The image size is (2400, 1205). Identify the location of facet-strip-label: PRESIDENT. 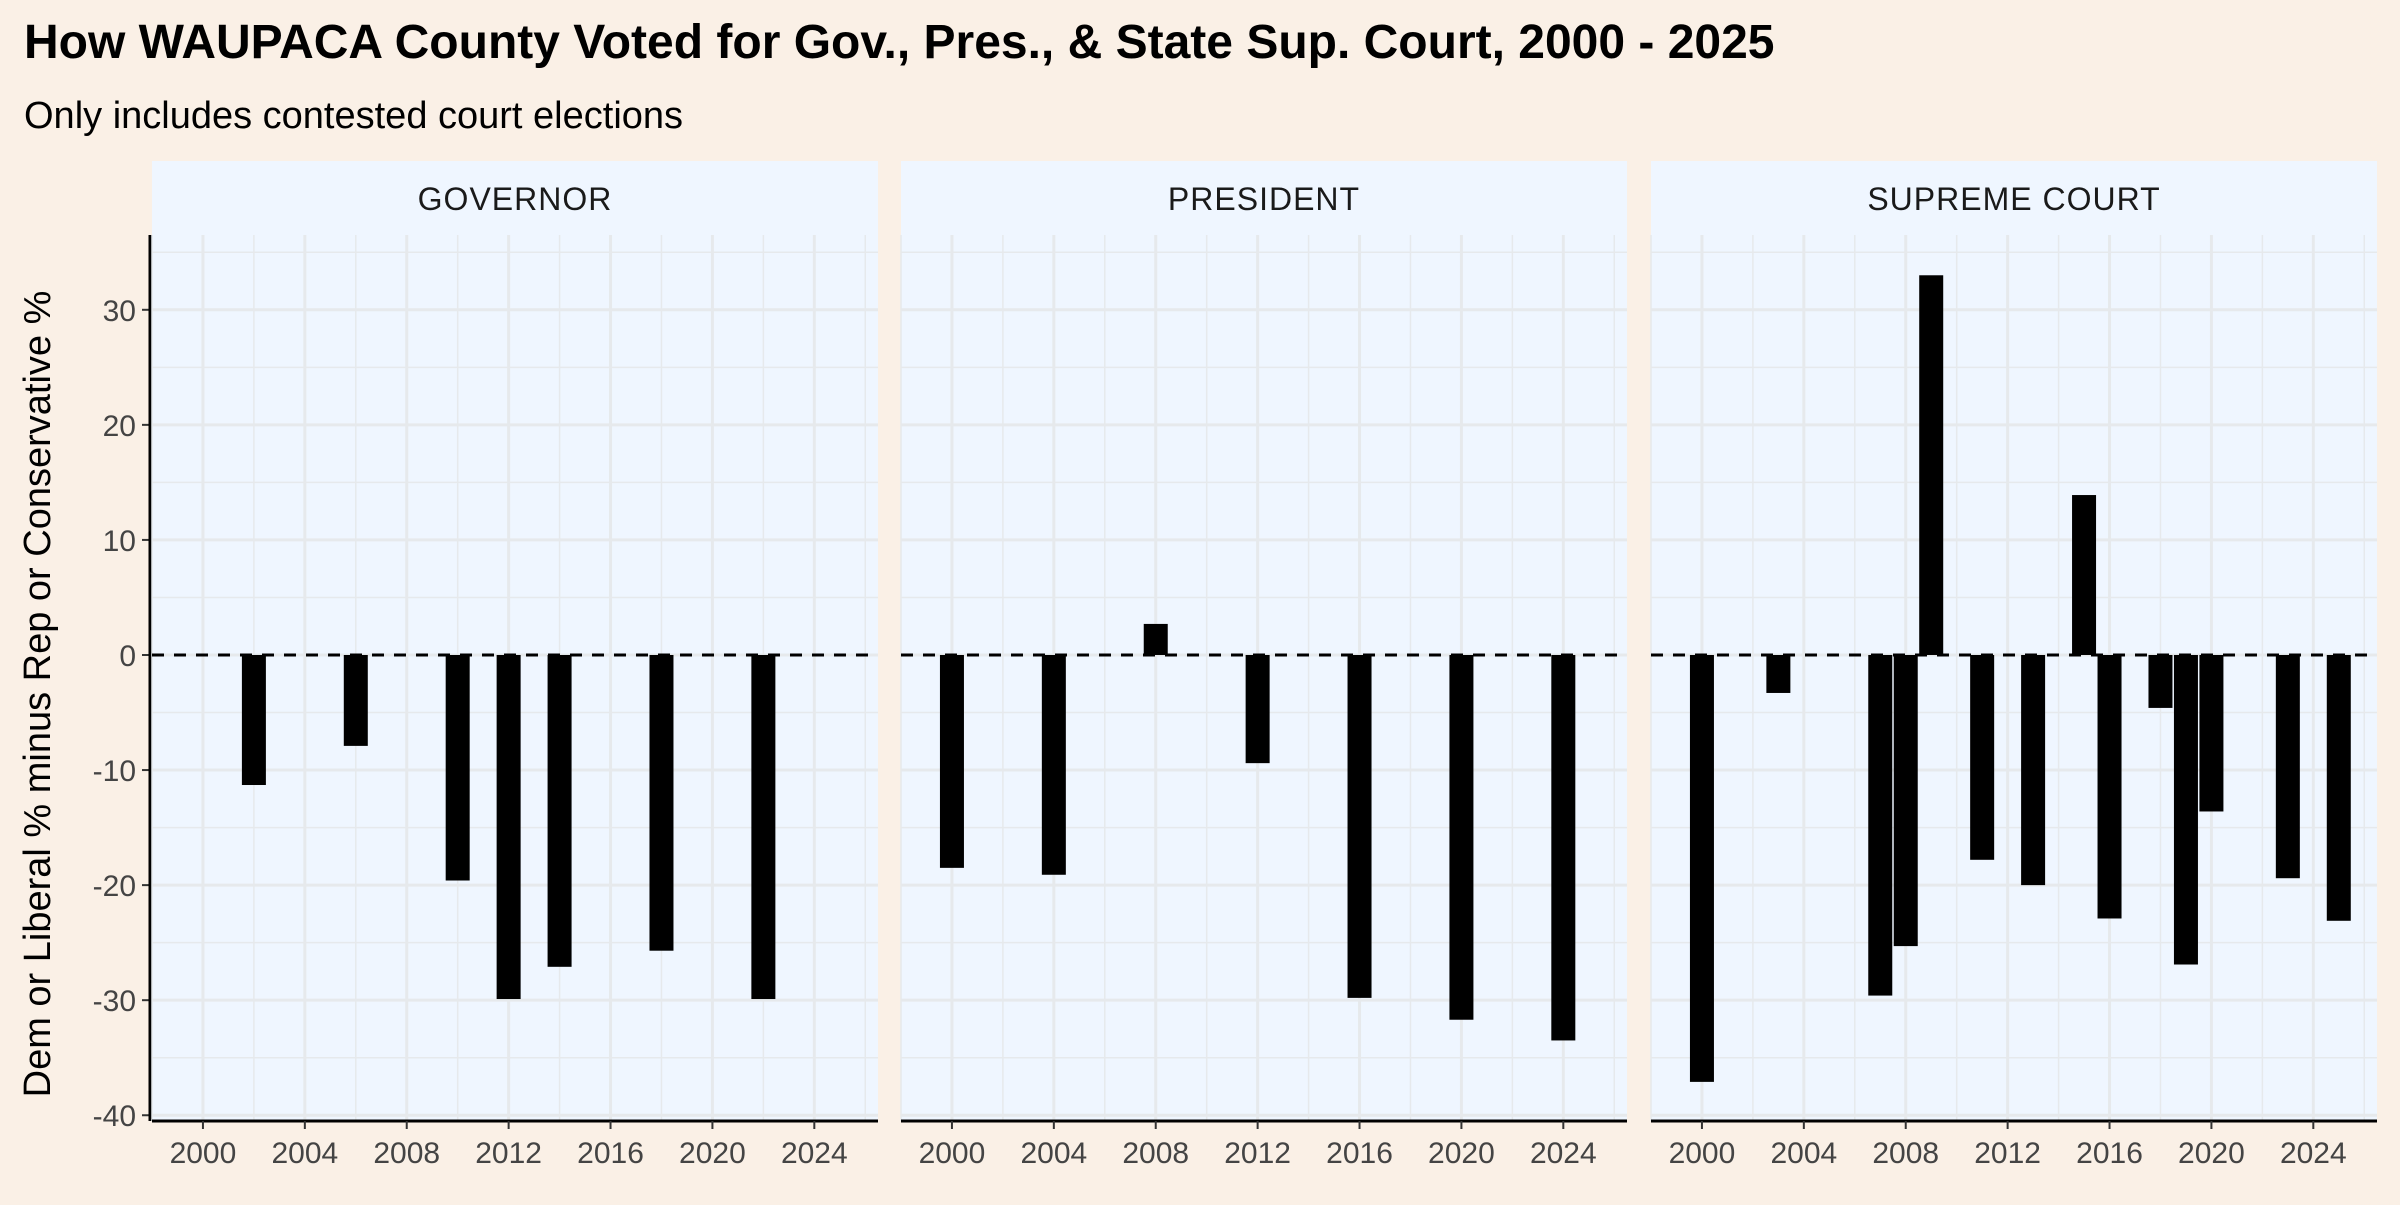
(1264, 199).